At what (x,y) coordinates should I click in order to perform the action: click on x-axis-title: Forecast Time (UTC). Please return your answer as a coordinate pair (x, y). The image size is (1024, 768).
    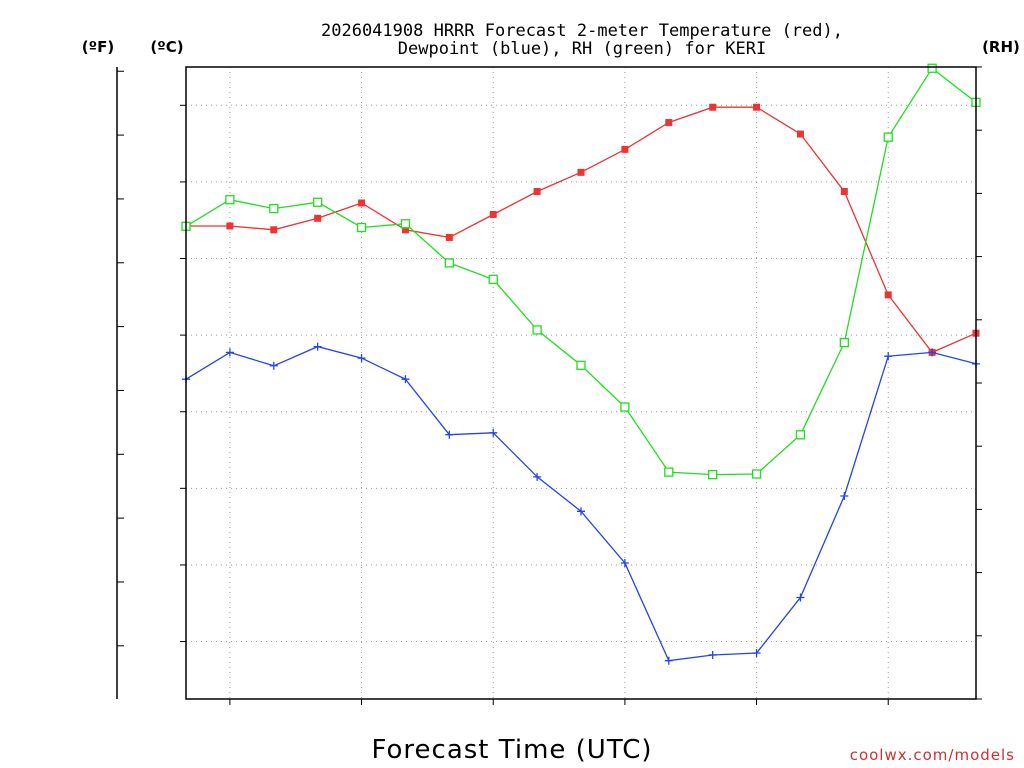
    Looking at the image, I should click on (511, 750).